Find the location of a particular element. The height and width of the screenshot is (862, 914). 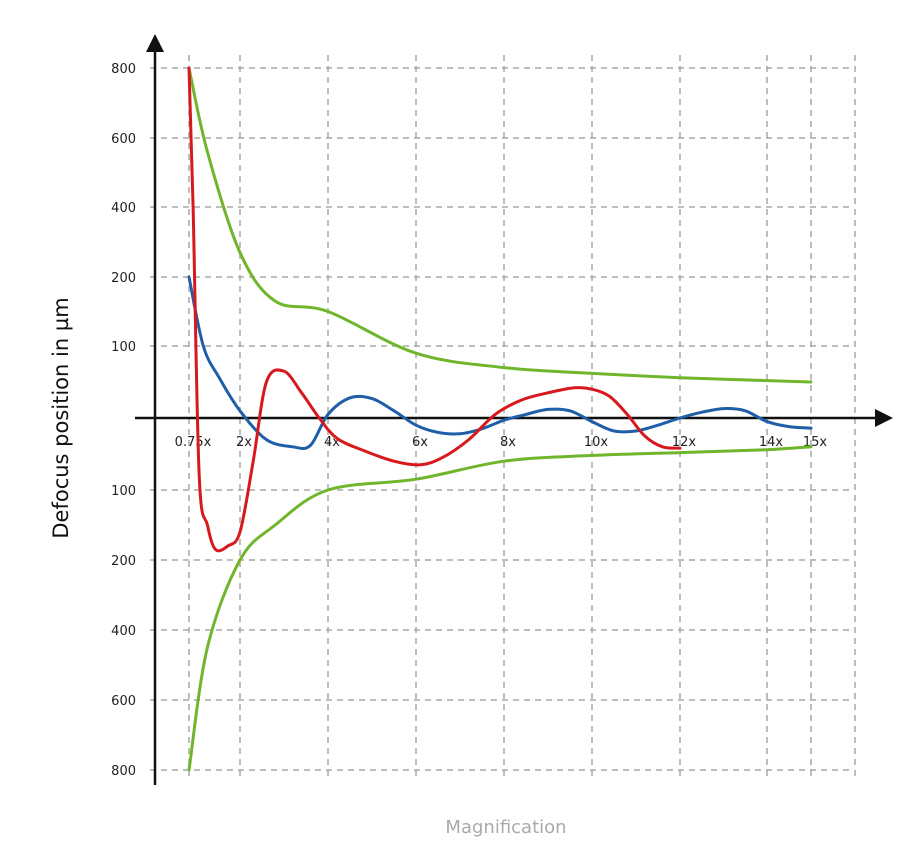

x-tick-label: 2x is located at coordinates (244, 442).